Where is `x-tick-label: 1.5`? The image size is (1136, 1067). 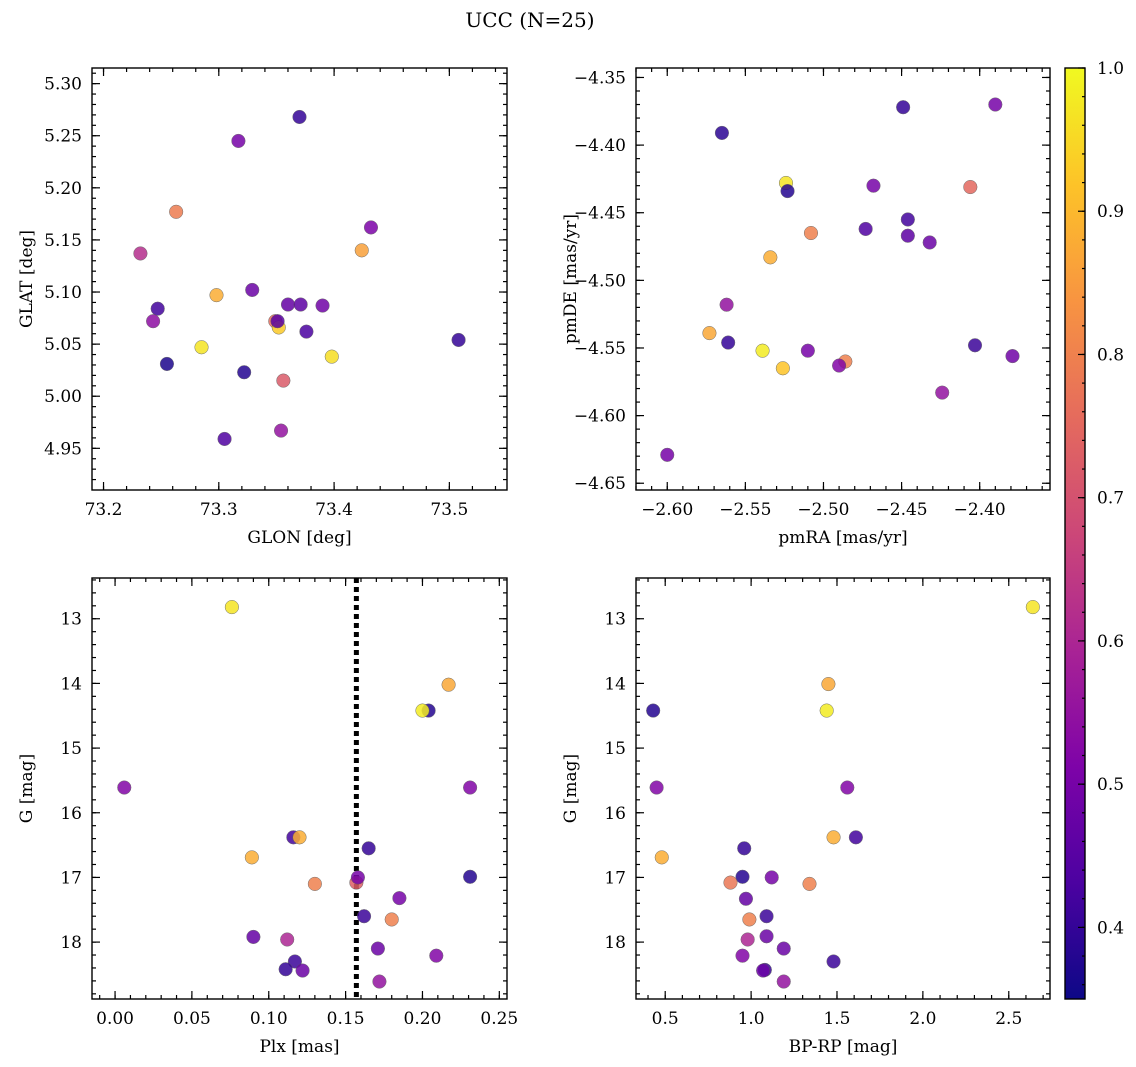
x-tick-label: 1.5 is located at coordinates (836, 1019).